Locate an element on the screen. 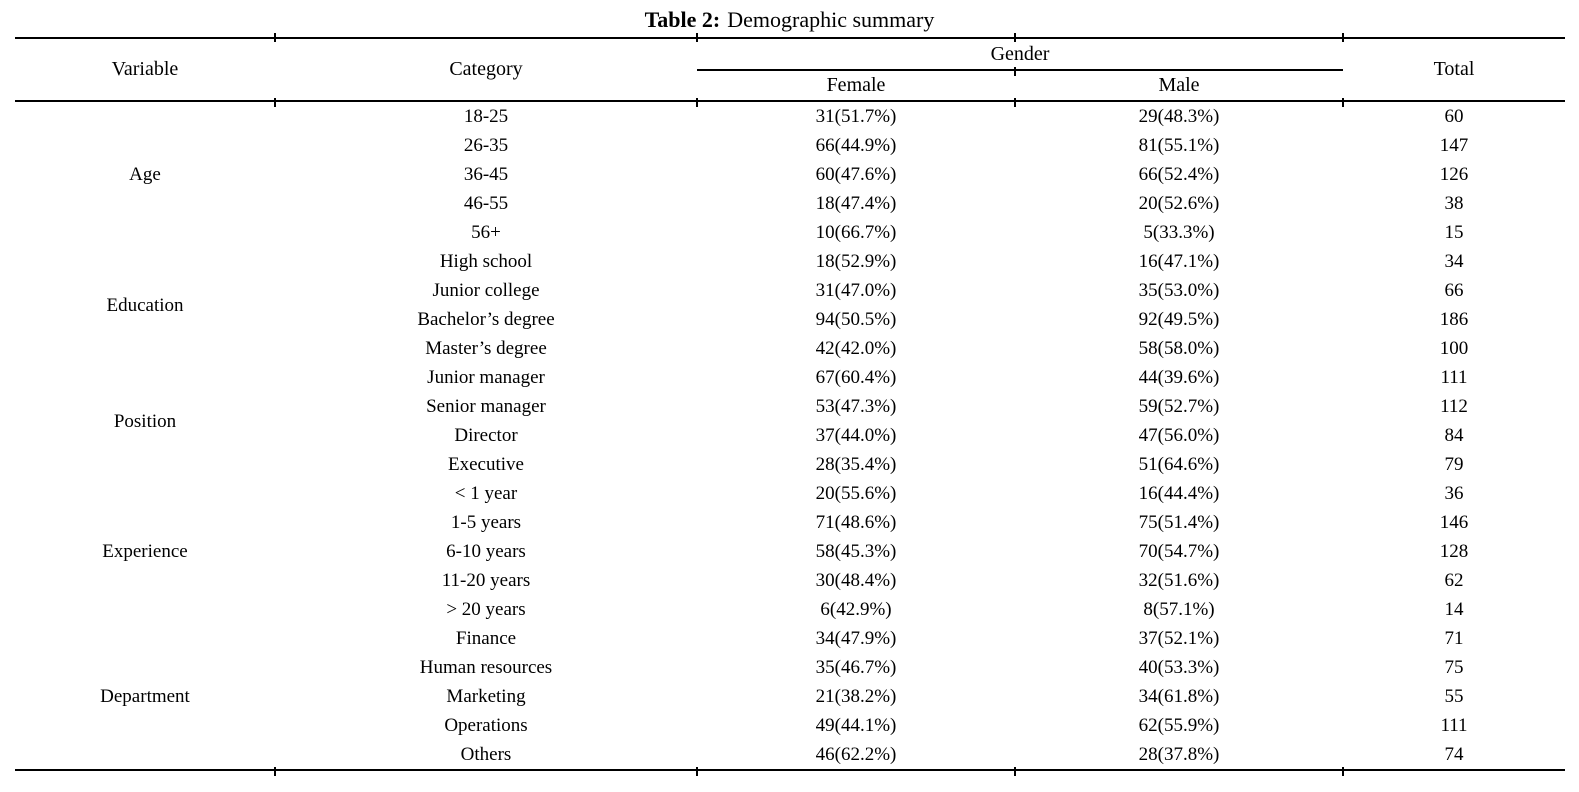 This screenshot has width=1579, height=792. header-row-sub: Female Male is located at coordinates (790, 85).